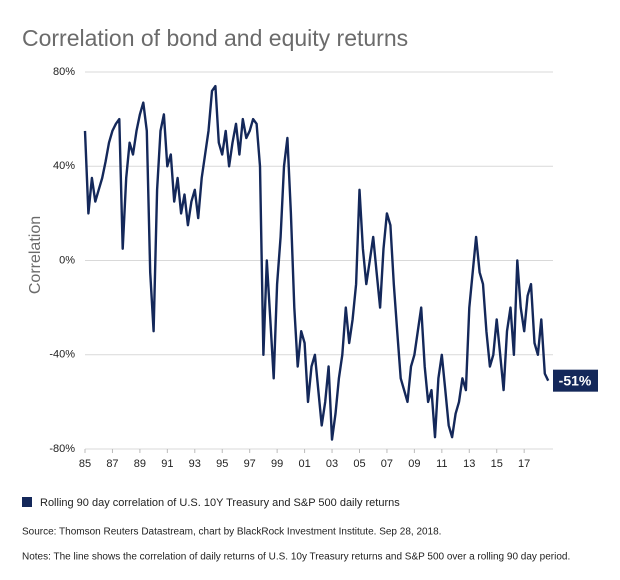  I want to click on x-tick-label: 07, so click(387, 464).